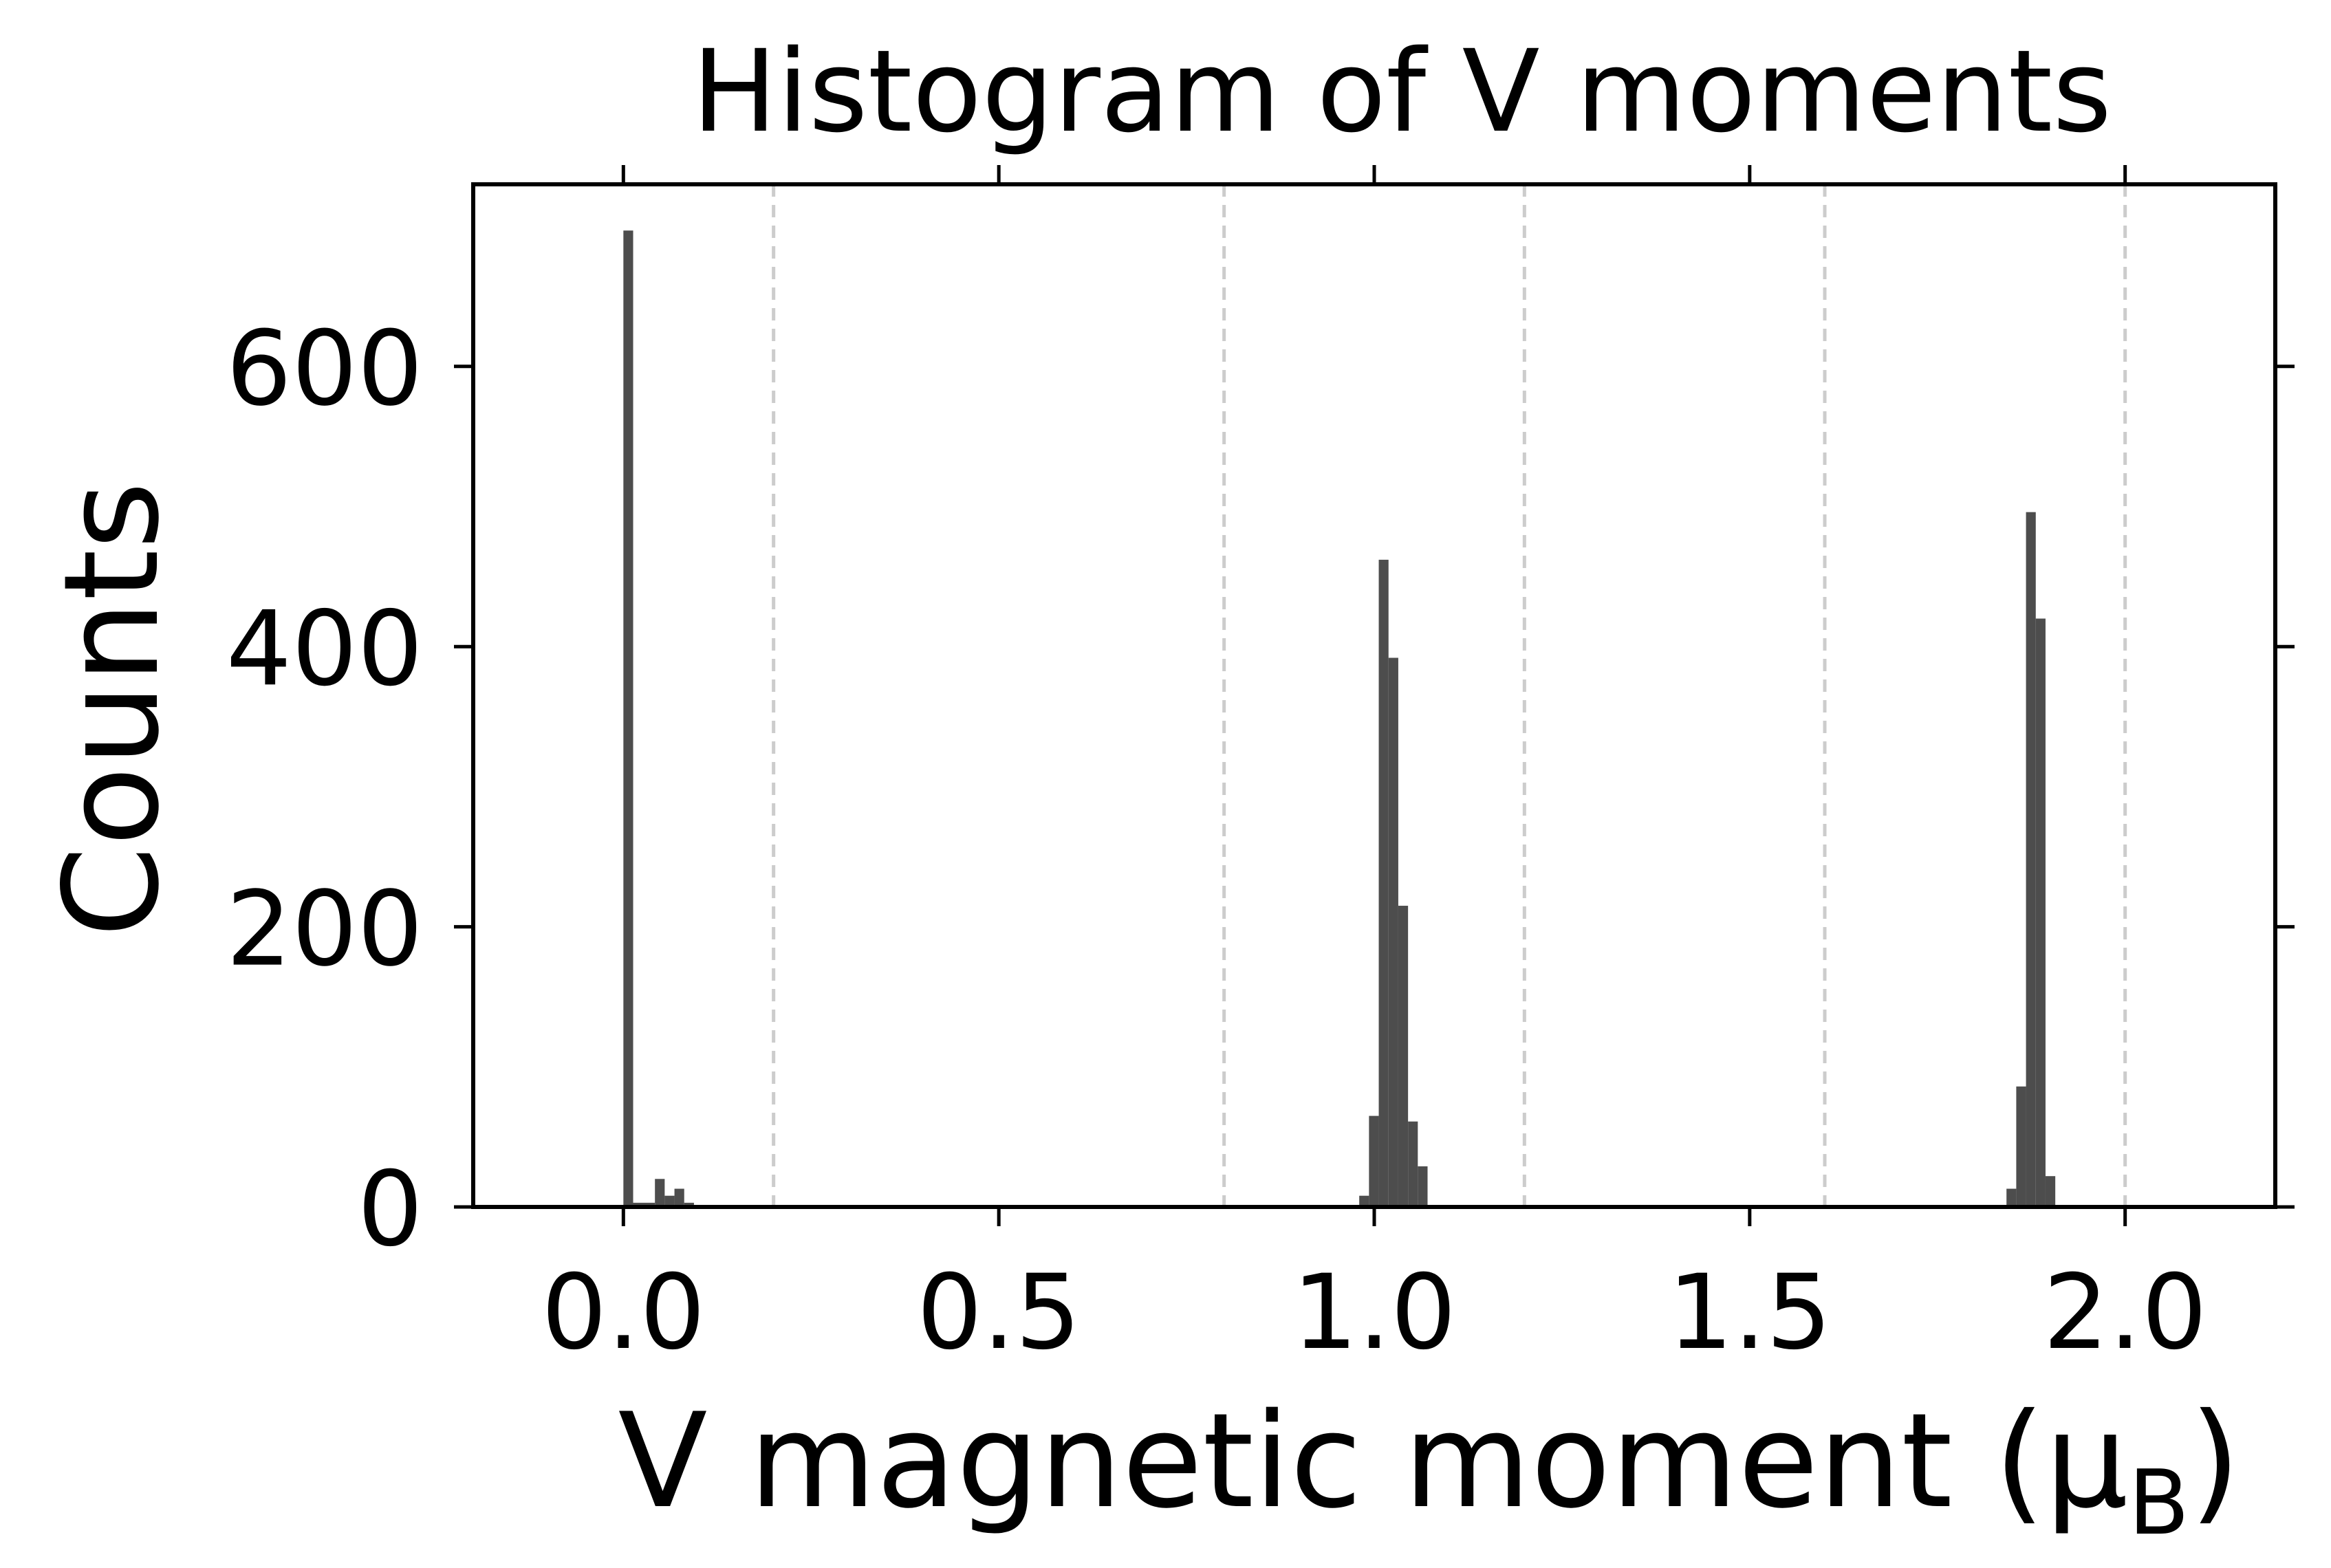 This screenshot has width=2331, height=1568. I want to click on x-axis-title: V magnetic moment (μB), so click(1430, 1470).